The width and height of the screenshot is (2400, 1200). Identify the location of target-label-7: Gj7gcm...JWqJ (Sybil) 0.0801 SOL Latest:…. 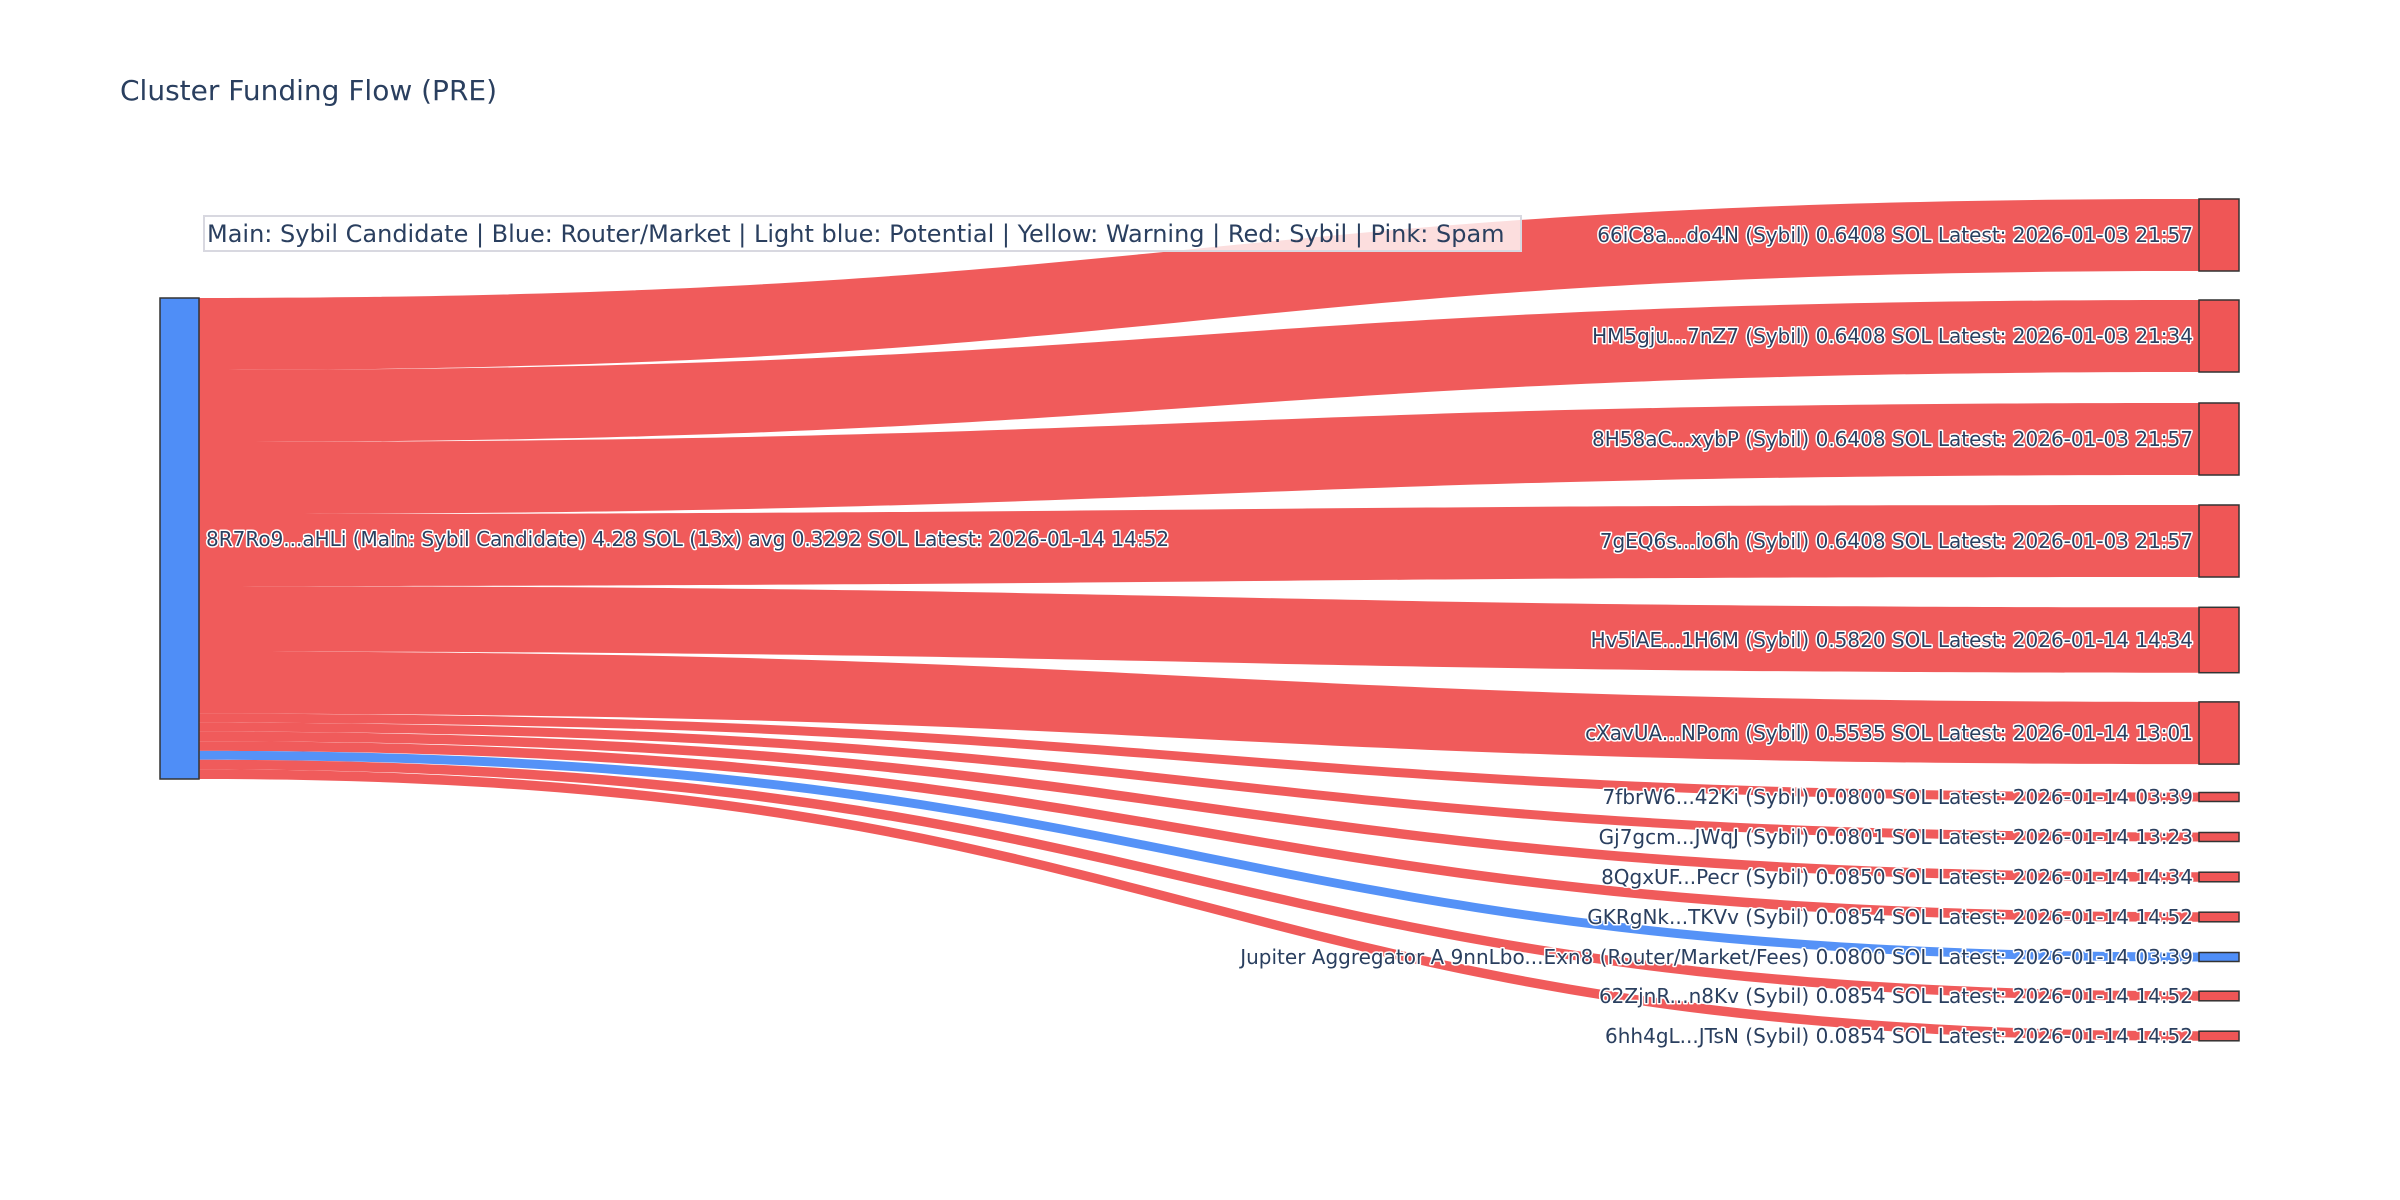
(1896, 837).